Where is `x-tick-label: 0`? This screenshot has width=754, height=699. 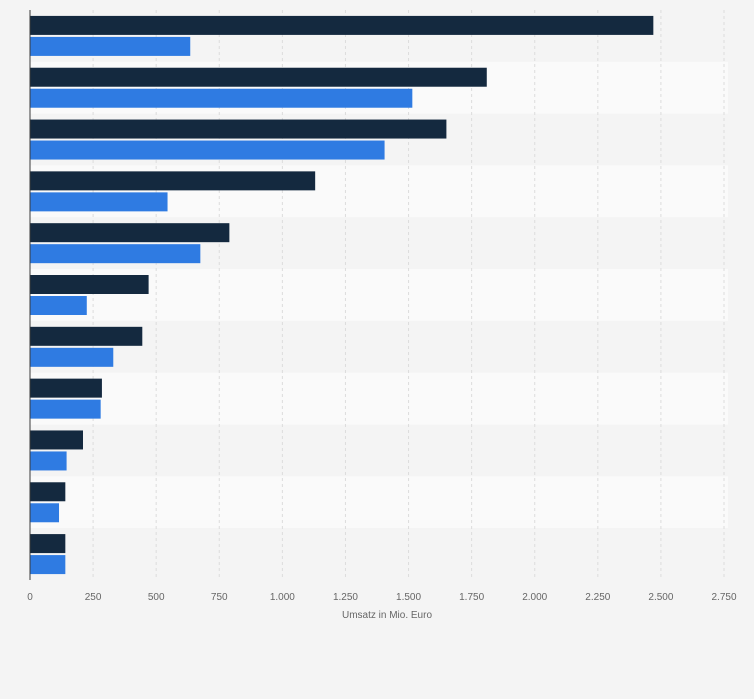
x-tick-label: 0 is located at coordinates (30, 597).